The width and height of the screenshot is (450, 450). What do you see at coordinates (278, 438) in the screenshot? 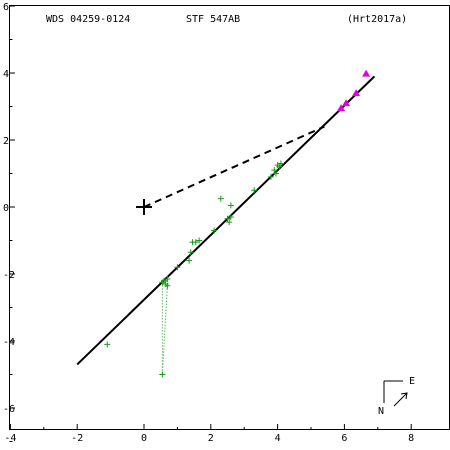
I see `x-tick-label: 4` at bounding box center [278, 438].